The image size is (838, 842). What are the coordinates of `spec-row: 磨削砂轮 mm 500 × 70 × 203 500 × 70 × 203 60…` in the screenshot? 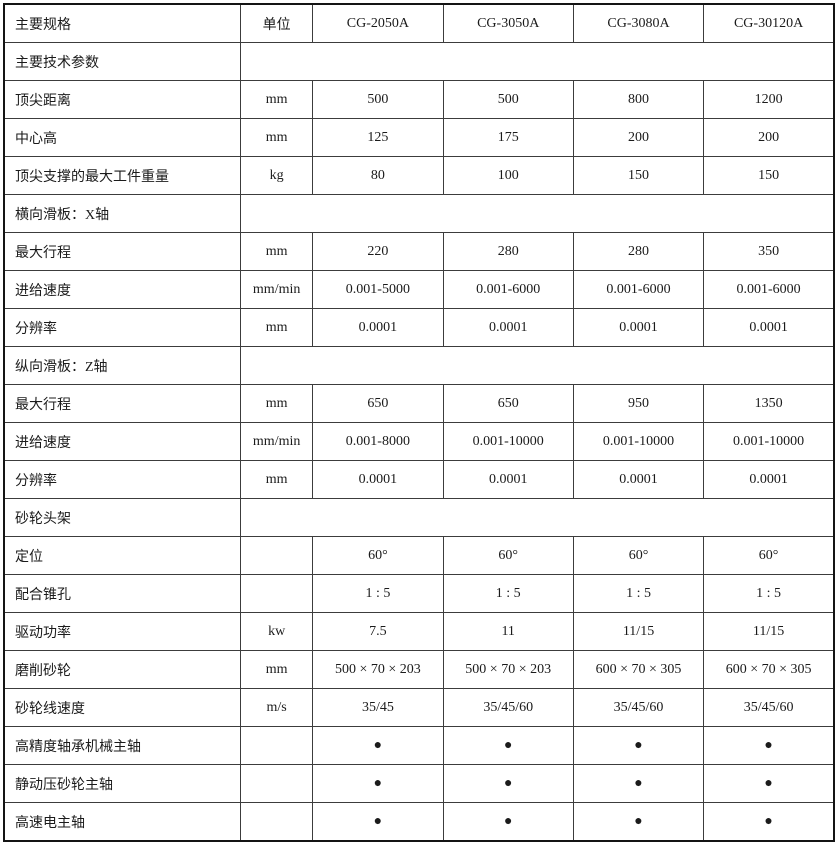 It's located at (419, 669).